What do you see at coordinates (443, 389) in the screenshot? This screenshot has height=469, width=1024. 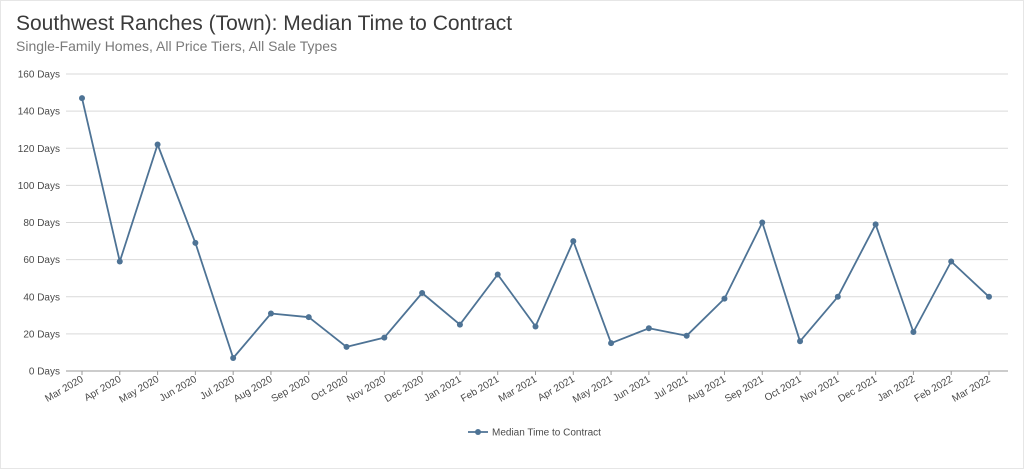 I see `x-tick-label: Jan 2021` at bounding box center [443, 389].